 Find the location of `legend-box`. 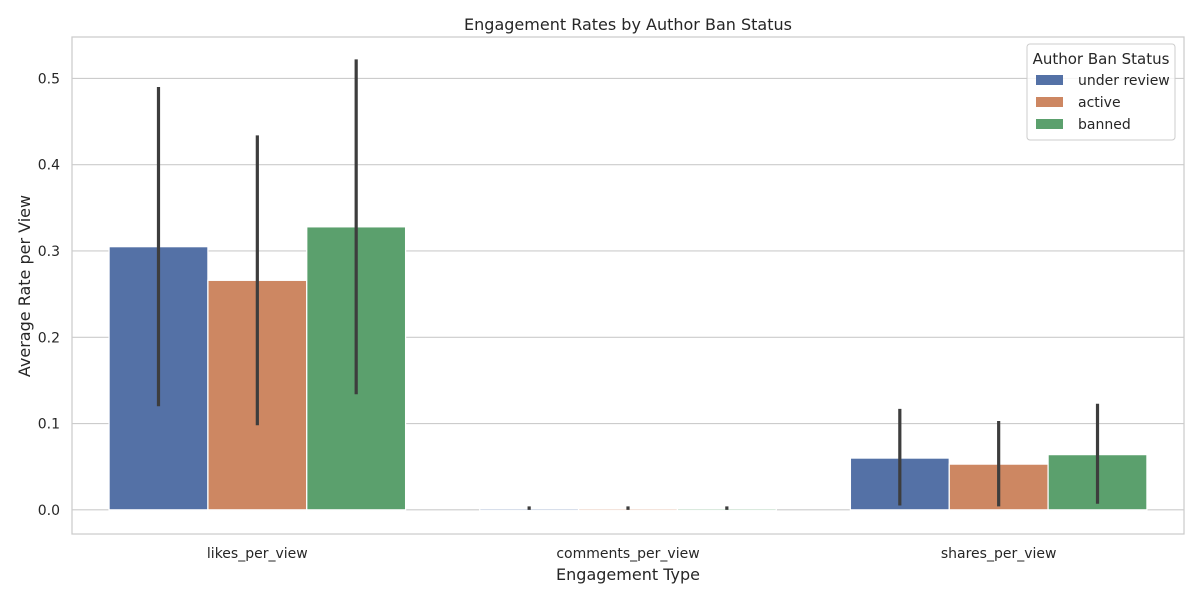

legend-box is located at coordinates (1101, 92).